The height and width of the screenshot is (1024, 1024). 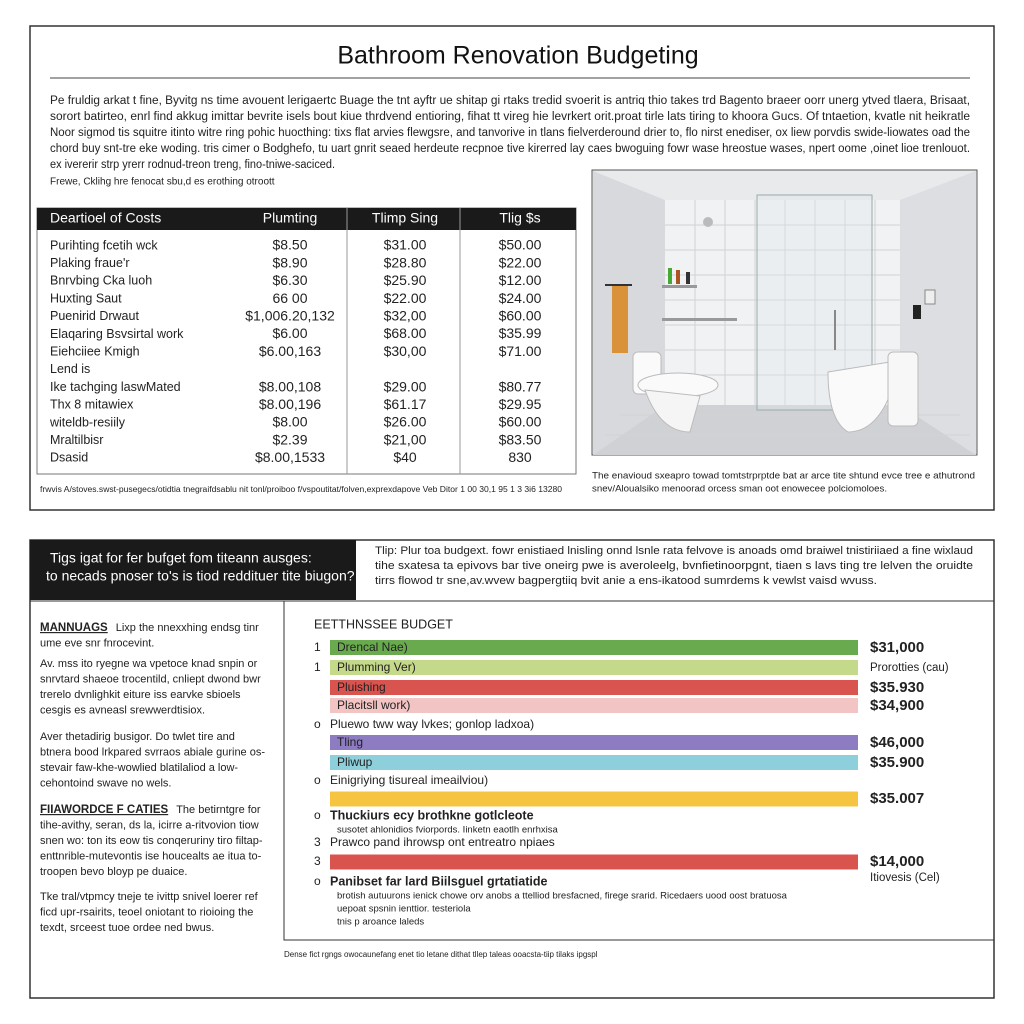 What do you see at coordinates (520, 316) in the screenshot?
I see `table-cell: $60.00` at bounding box center [520, 316].